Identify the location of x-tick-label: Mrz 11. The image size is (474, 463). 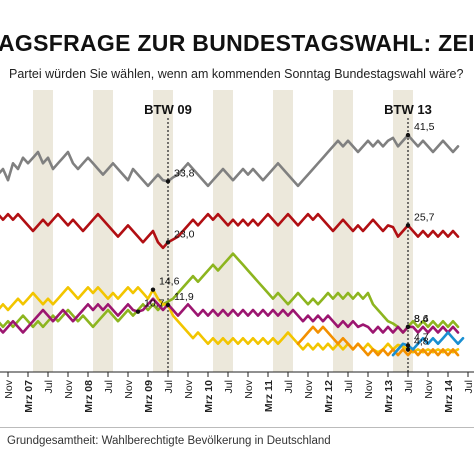
(269, 396).